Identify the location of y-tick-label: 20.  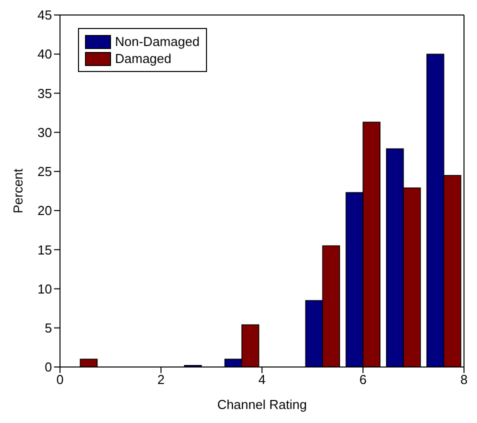
(45, 210).